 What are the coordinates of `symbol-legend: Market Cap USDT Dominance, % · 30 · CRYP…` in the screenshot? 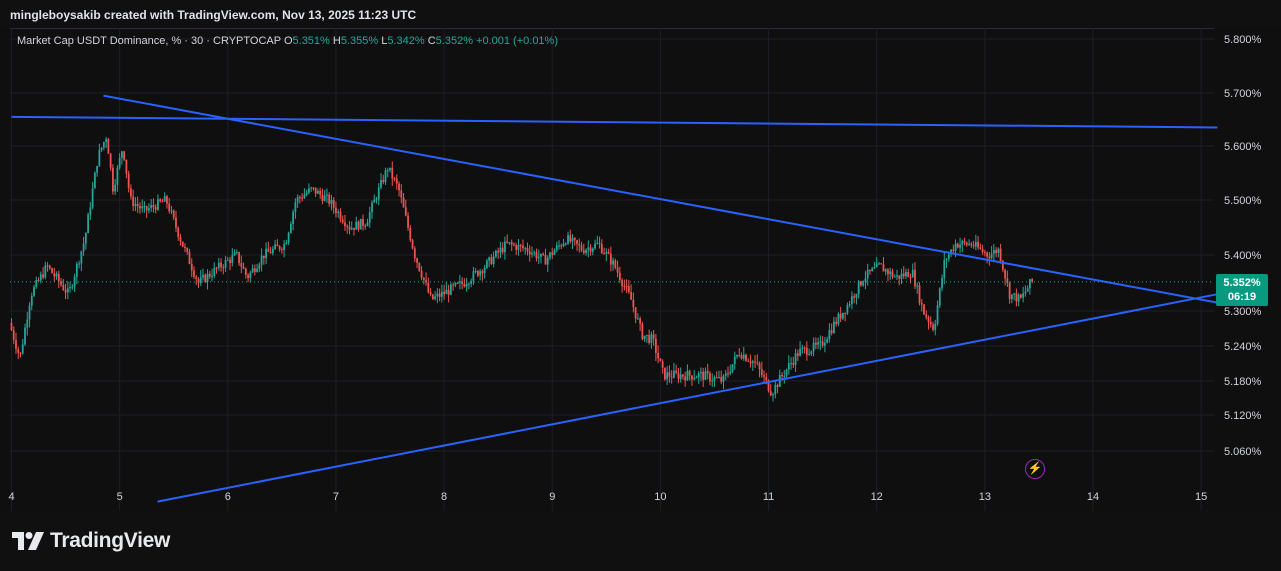 It's located at (287, 41).